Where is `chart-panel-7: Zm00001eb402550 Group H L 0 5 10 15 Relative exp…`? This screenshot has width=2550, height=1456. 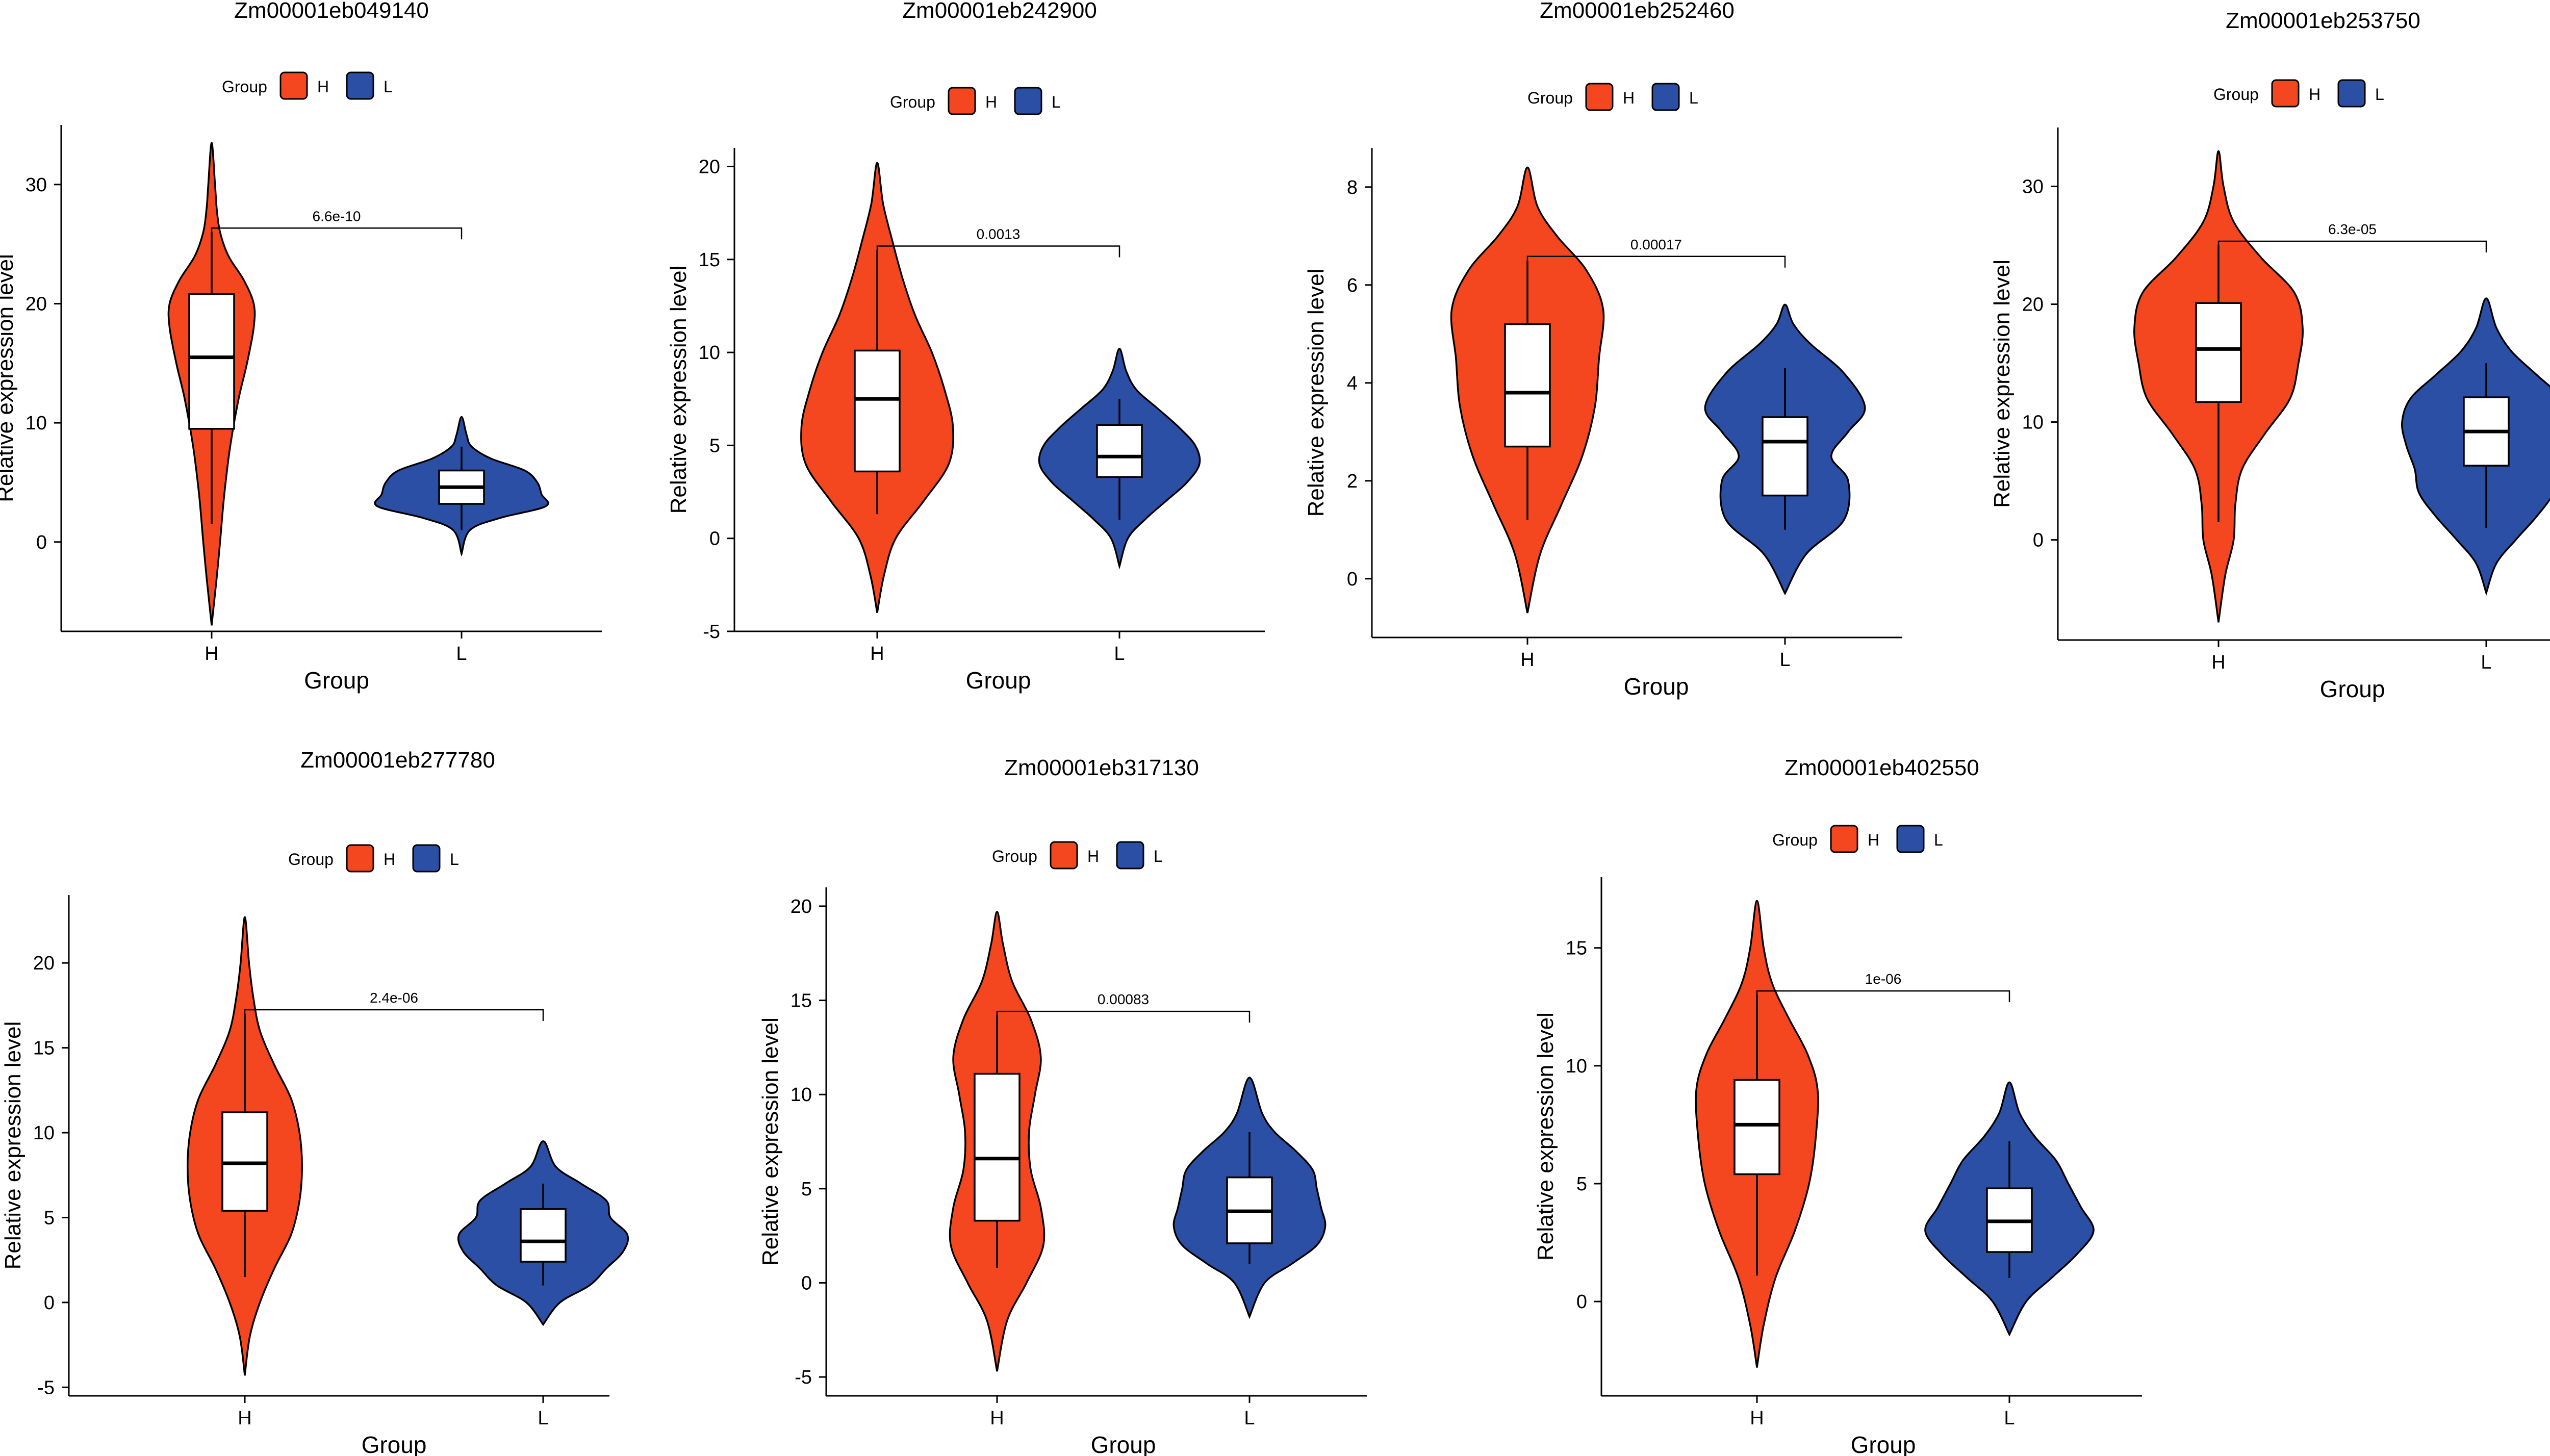 chart-panel-7: Zm00001eb402550 Group H L 0 5 10 15 Relative exp… is located at coordinates (1837, 1105).